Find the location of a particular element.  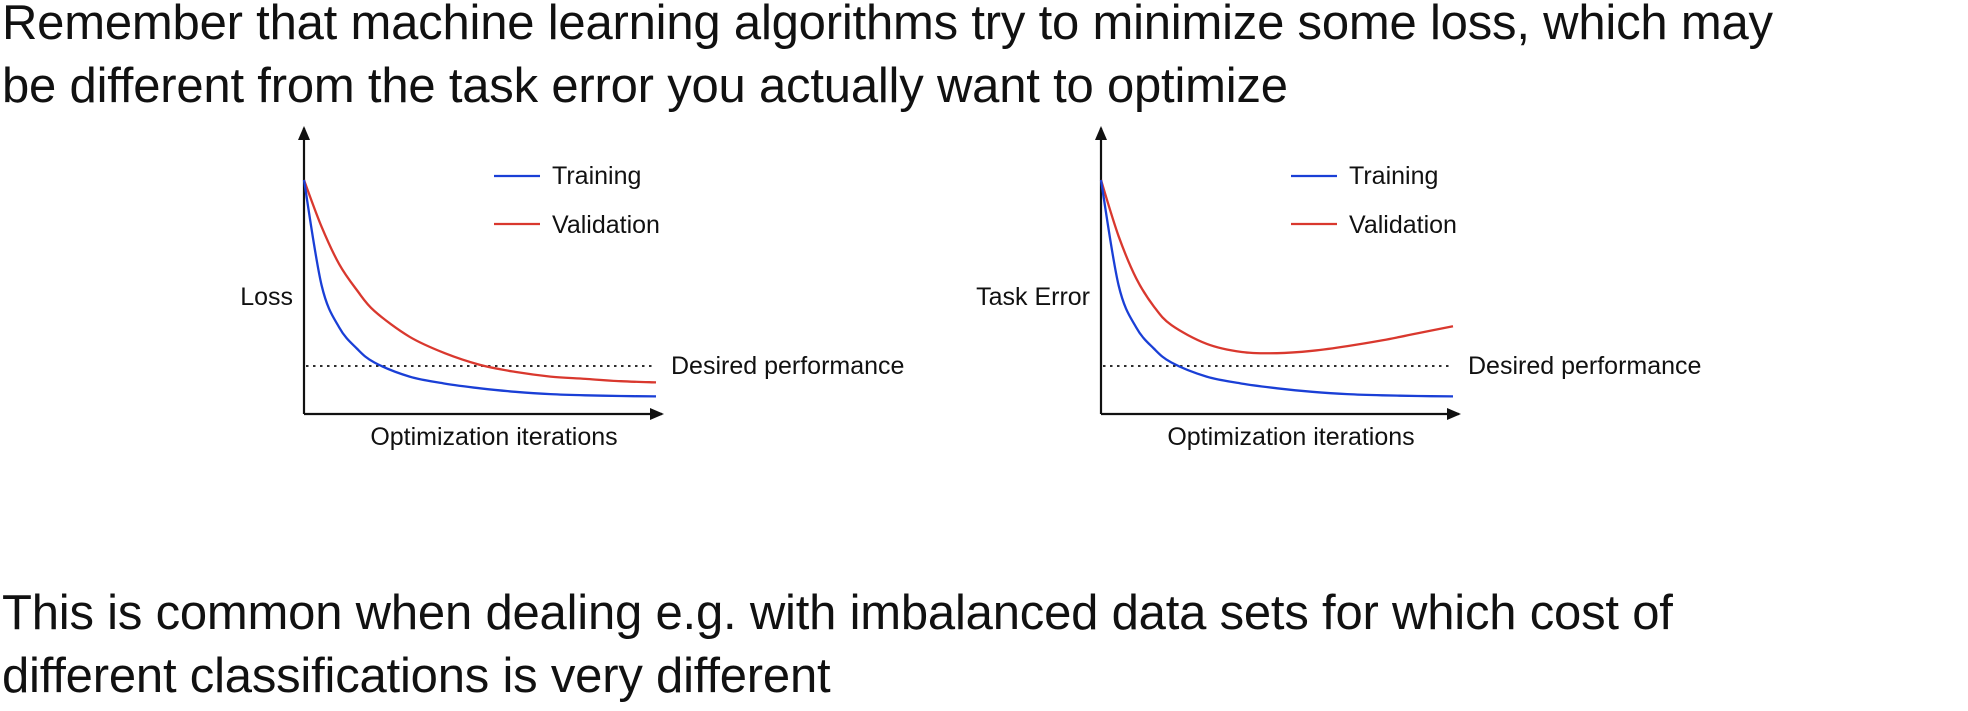

loss-chart-legend-training: Training is located at coordinates (596, 176).